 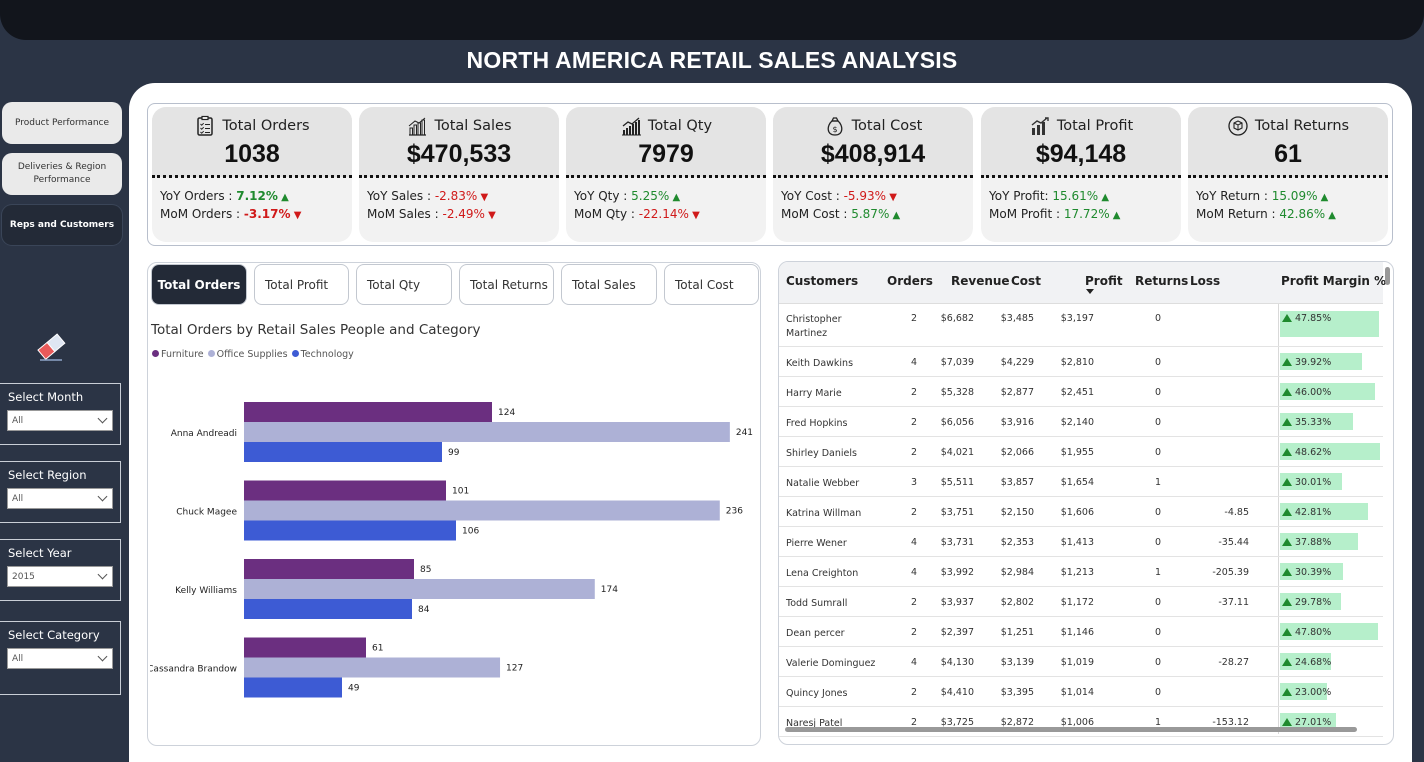 I want to click on sort-desc-icon, so click(x=1090, y=291).